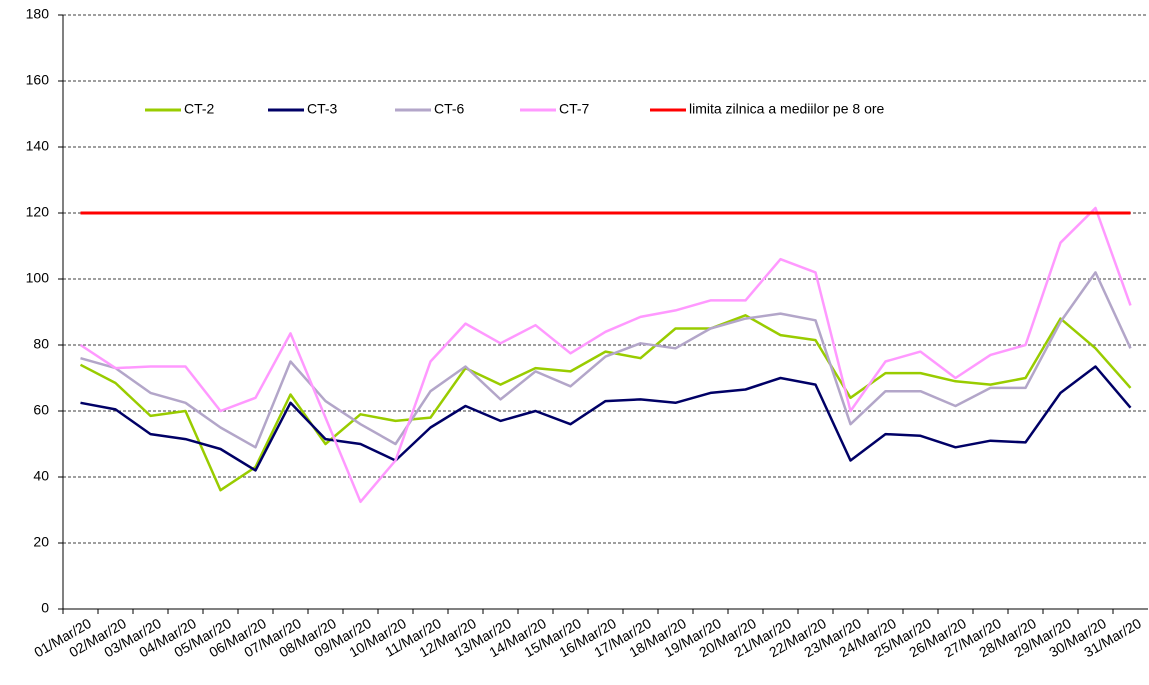  Describe the element at coordinates (41, 476) in the screenshot. I see `y-tick-label: 40` at that location.